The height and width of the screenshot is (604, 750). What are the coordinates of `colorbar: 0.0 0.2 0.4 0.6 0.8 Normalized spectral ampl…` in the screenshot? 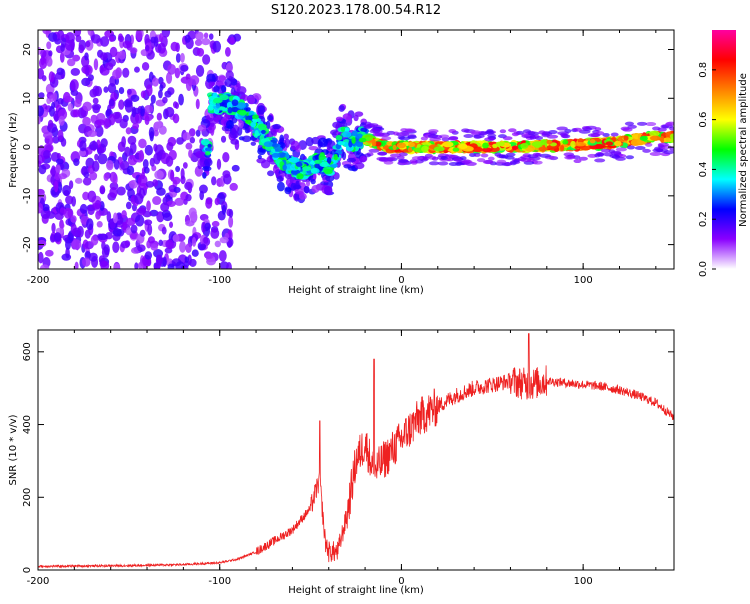 It's located at (723, 153).